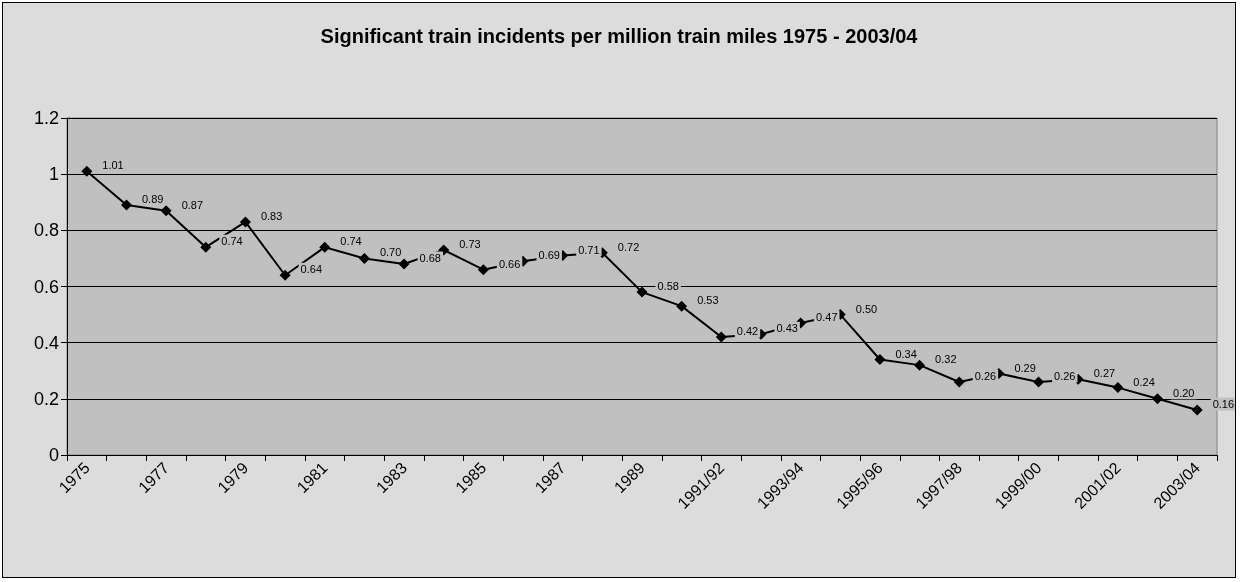  I want to click on data-label: 0.66, so click(509, 263).